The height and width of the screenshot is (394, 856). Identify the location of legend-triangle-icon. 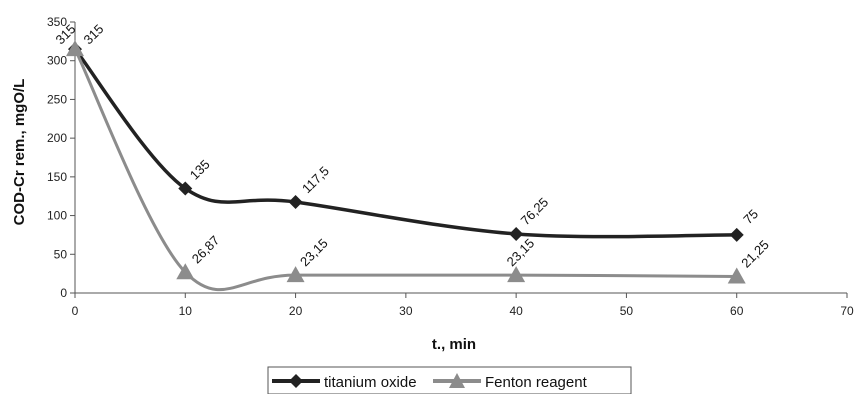
(457, 380).